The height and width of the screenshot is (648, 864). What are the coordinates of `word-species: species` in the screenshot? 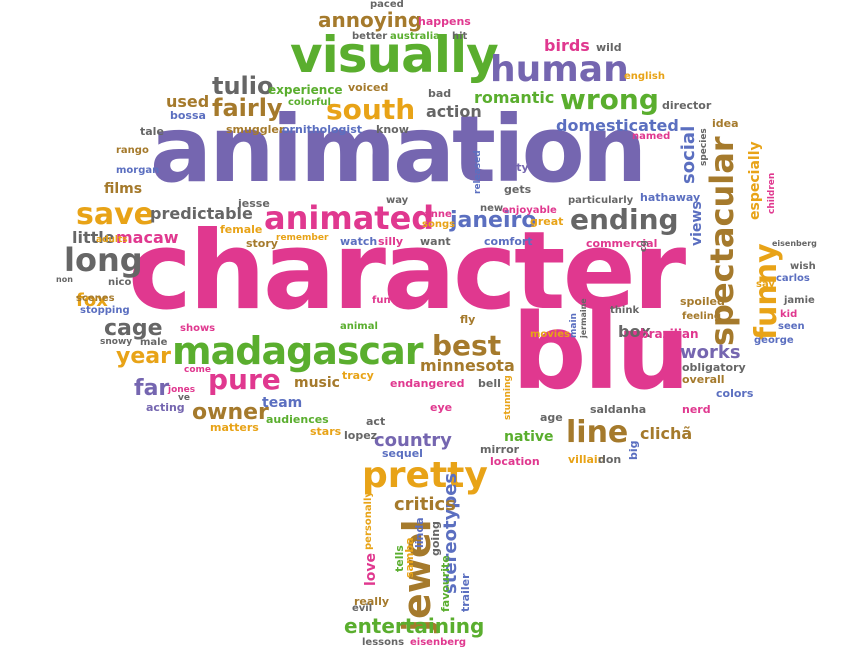 It's located at (704, 147).